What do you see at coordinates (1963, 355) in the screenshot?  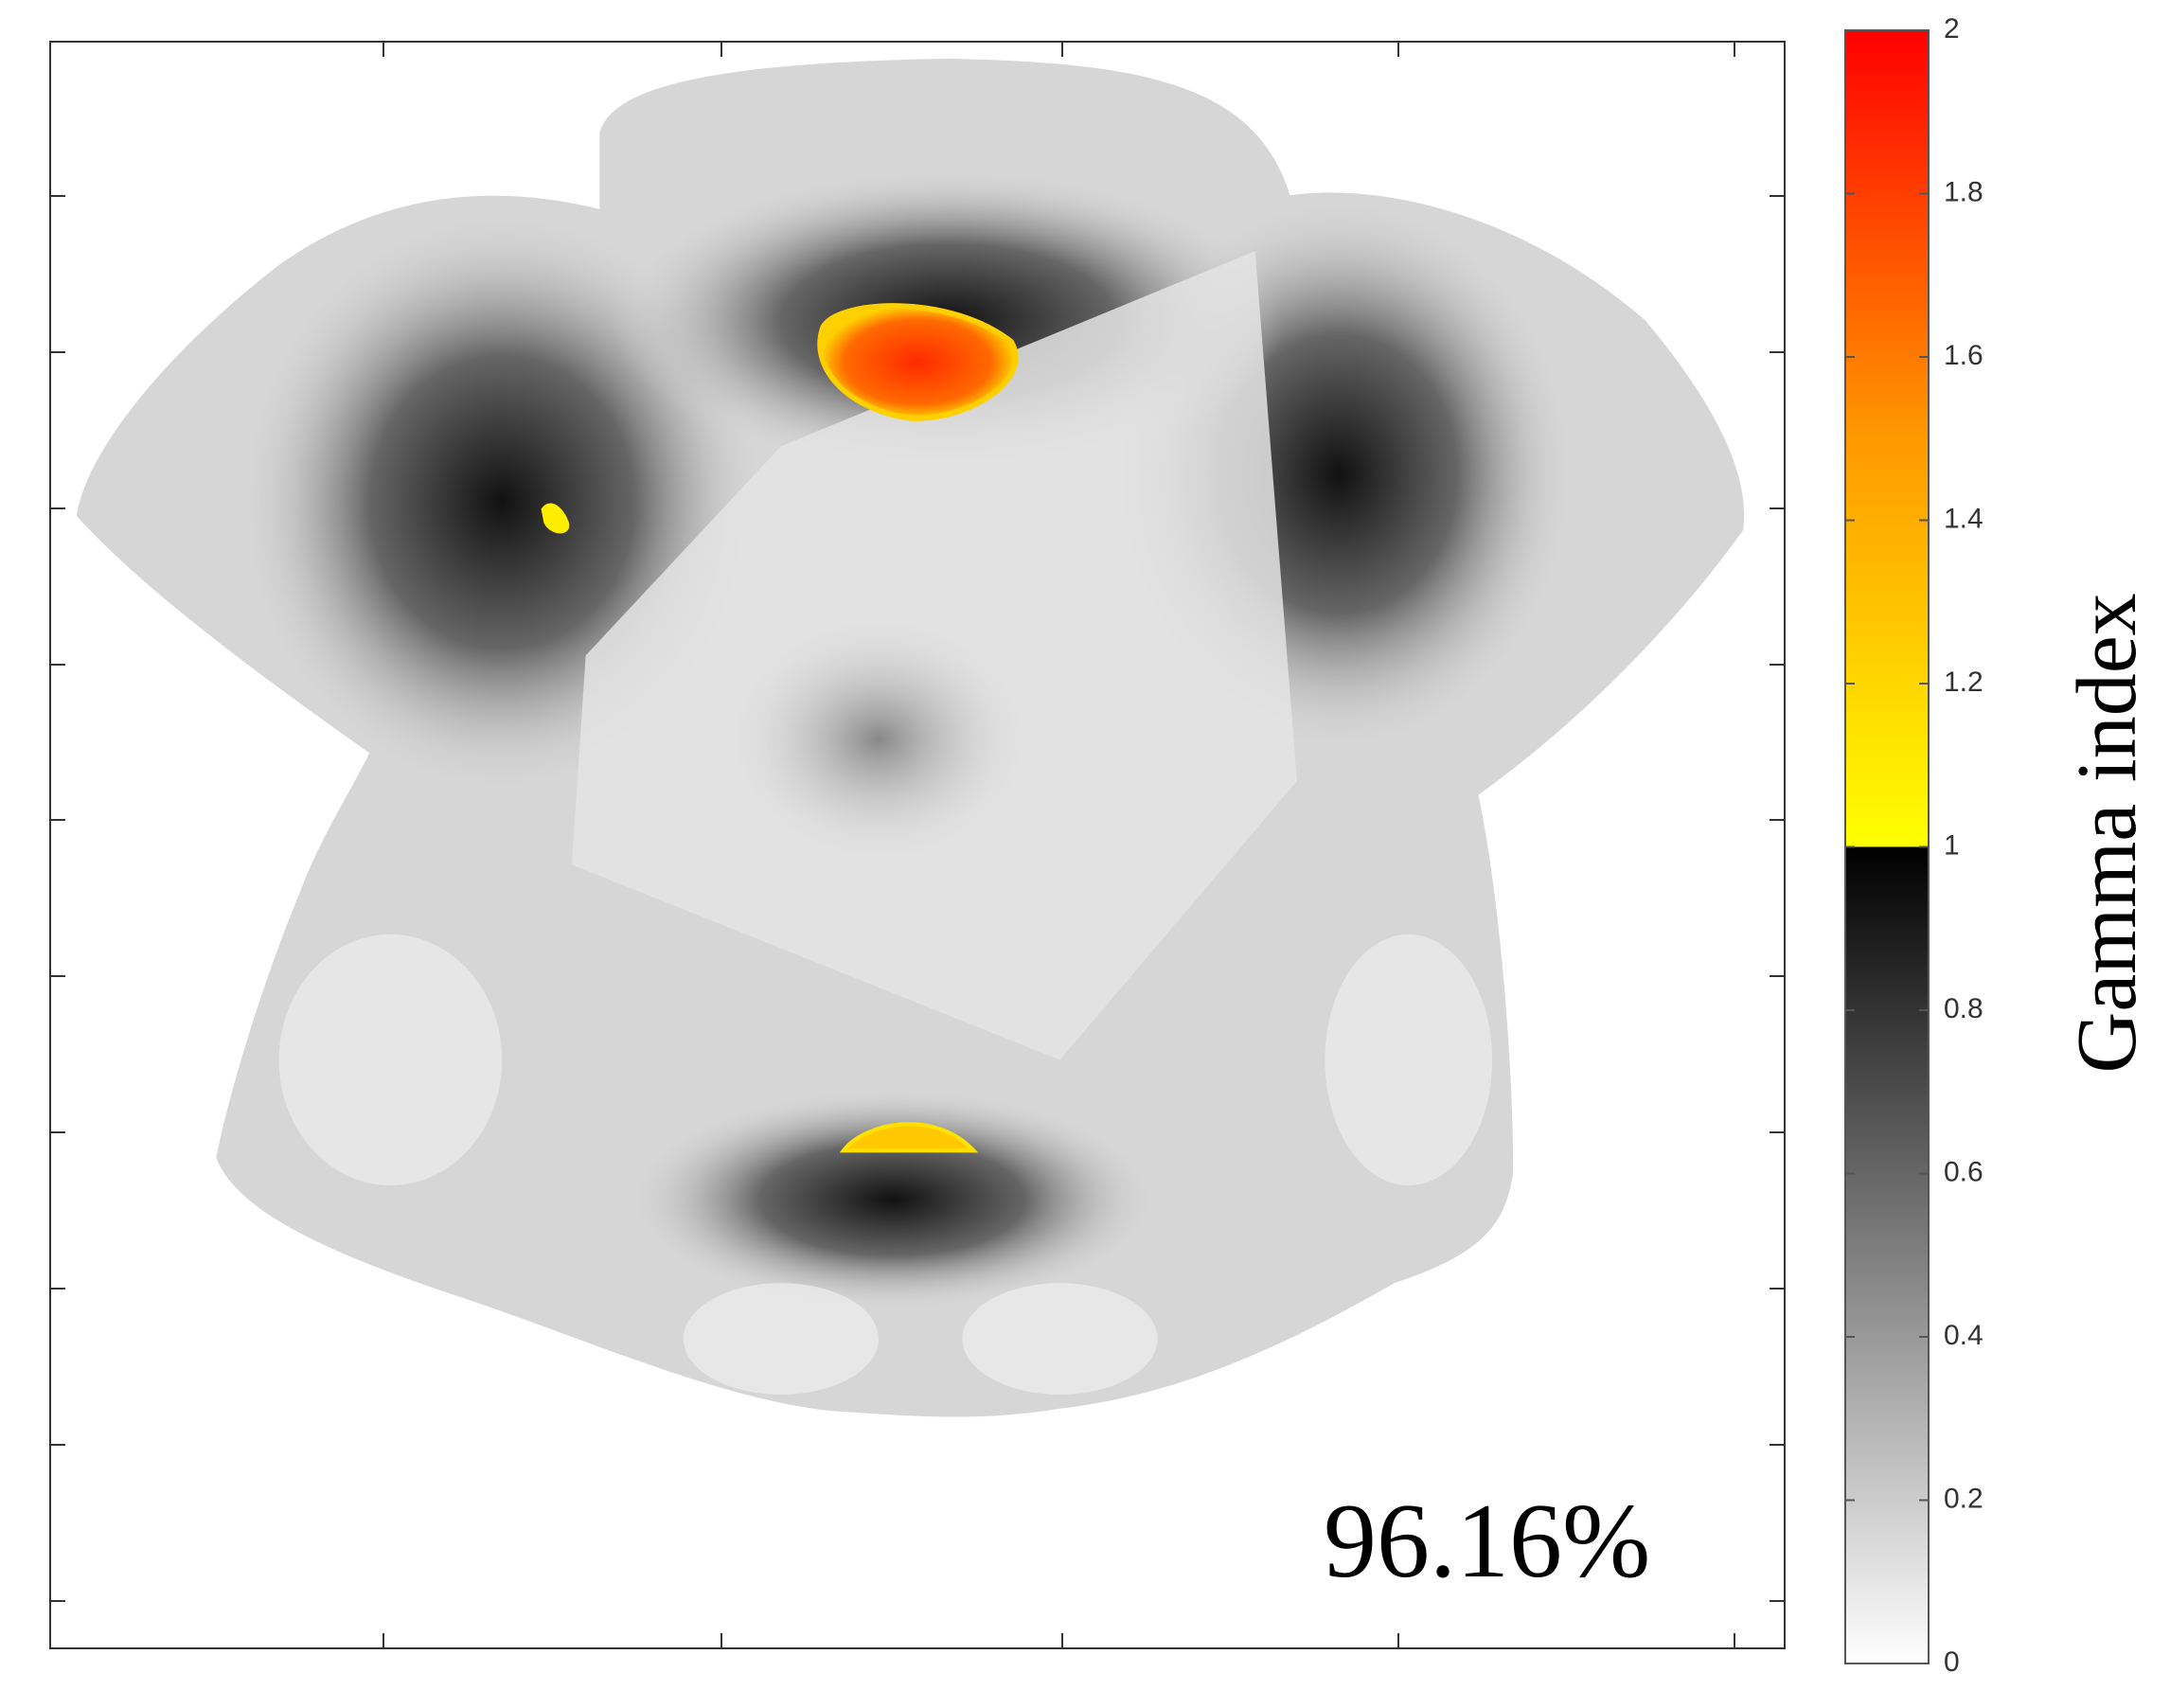 I see `colorbar-tick-label: 1.6` at bounding box center [1963, 355].